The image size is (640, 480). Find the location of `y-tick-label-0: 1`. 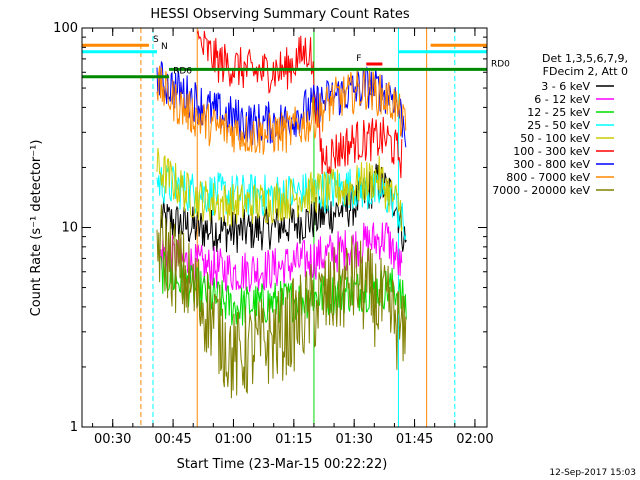

y-tick-label-0: 1 is located at coordinates (74, 427).